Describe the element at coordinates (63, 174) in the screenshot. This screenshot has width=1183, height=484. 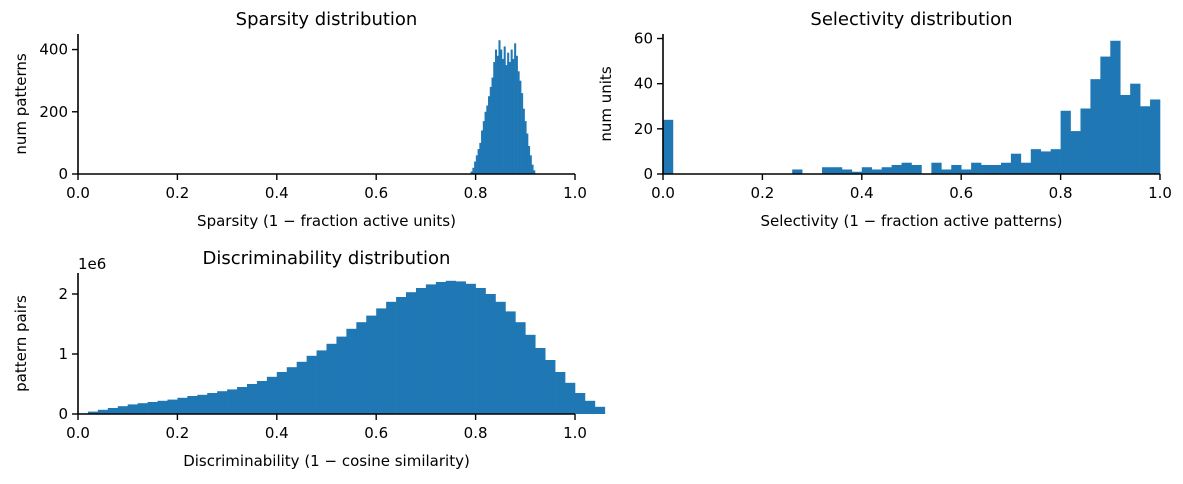
I see `sparsity-y-tick-label: 0` at that location.